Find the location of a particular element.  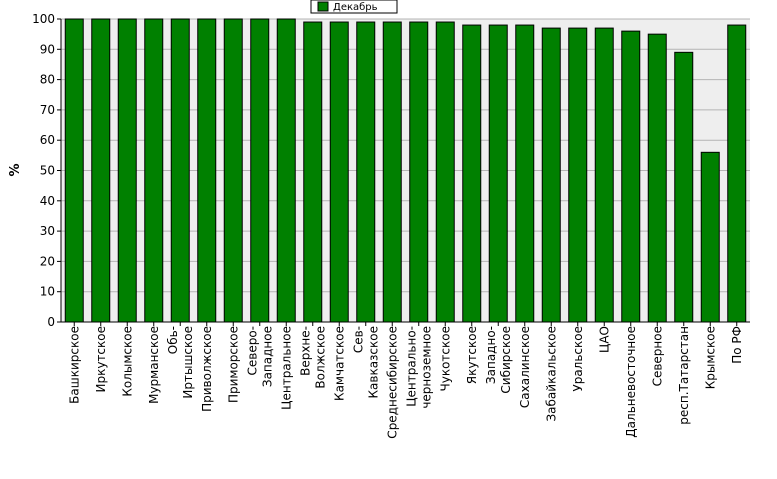

y-tick-label: 20 is located at coordinates (47, 261).